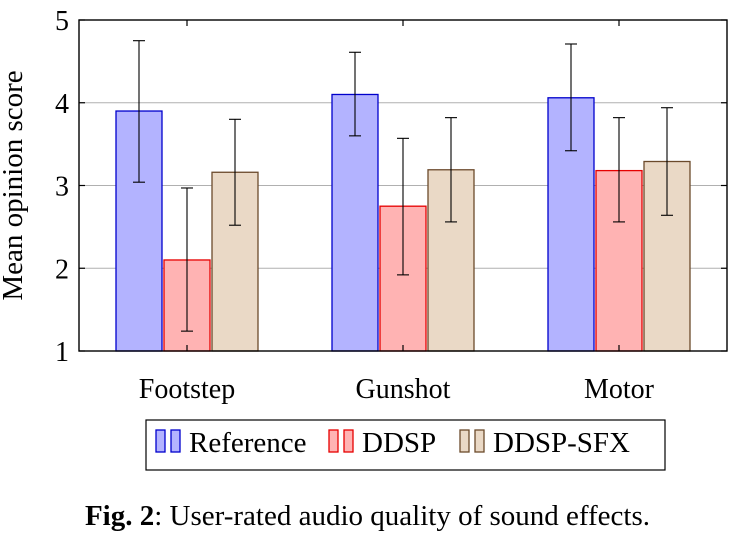 The width and height of the screenshot is (735, 544). What do you see at coordinates (62, 104) in the screenshot?
I see `y-tick-label: 4` at bounding box center [62, 104].